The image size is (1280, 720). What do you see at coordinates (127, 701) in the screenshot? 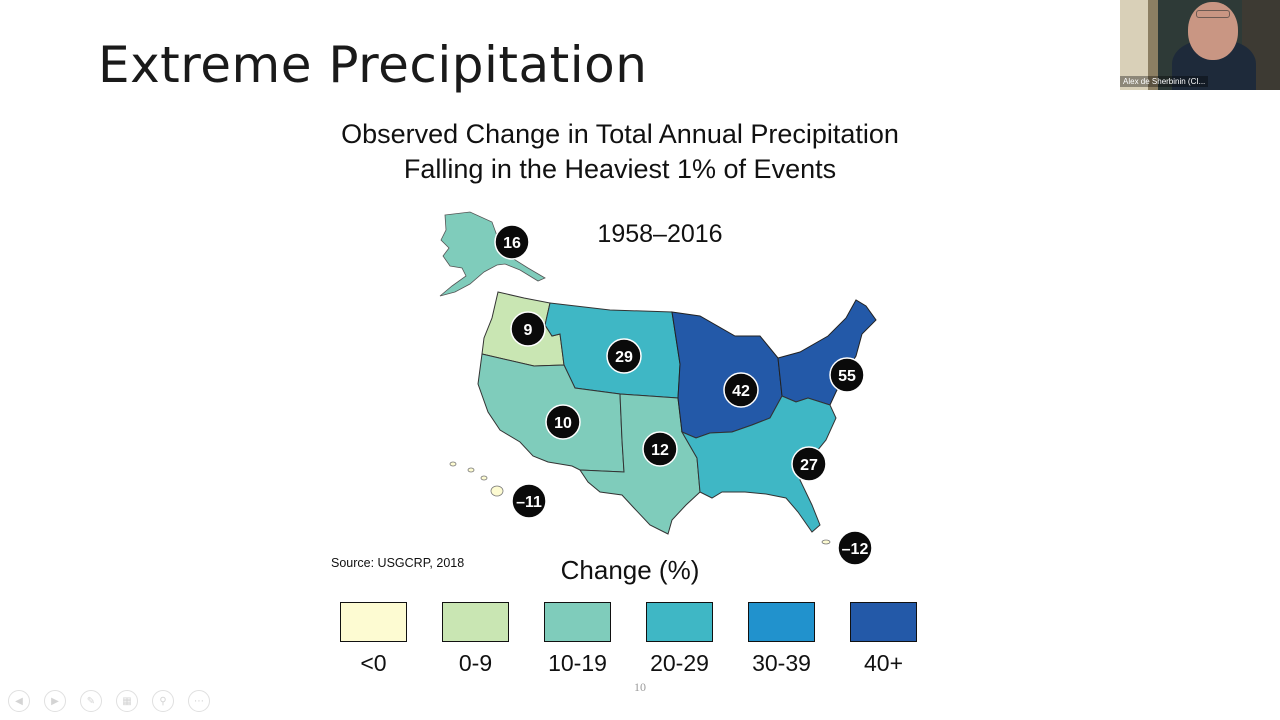
I see `slides-icon: ▦` at bounding box center [127, 701].